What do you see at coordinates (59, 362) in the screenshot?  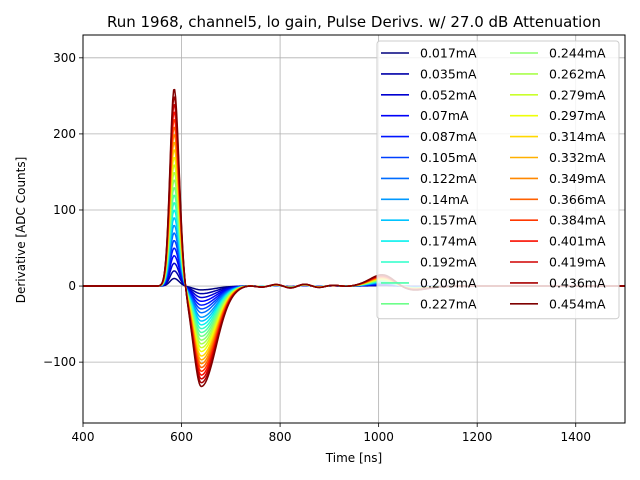 I see `y-tick-label: −100` at bounding box center [59, 362].